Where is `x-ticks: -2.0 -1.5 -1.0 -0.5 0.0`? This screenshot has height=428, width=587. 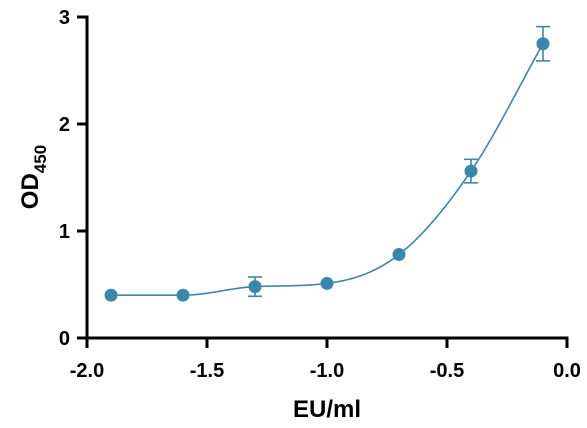
x-ticks: -2.0 -1.5 -1.0 -0.5 0.0 is located at coordinates (325, 360).